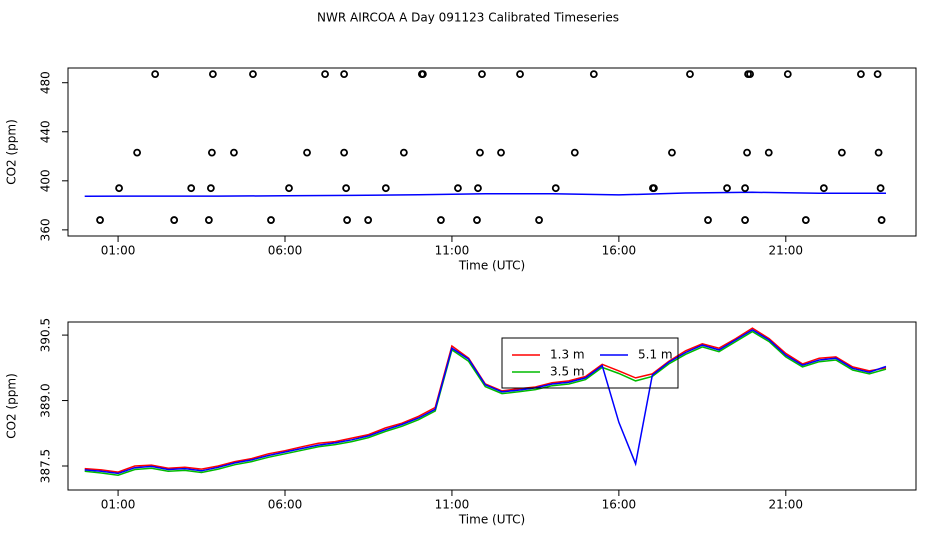 This screenshot has width=936, height=540. What do you see at coordinates (567, 372) in the screenshot?
I see `legend-label: 3.5 m` at bounding box center [567, 372].